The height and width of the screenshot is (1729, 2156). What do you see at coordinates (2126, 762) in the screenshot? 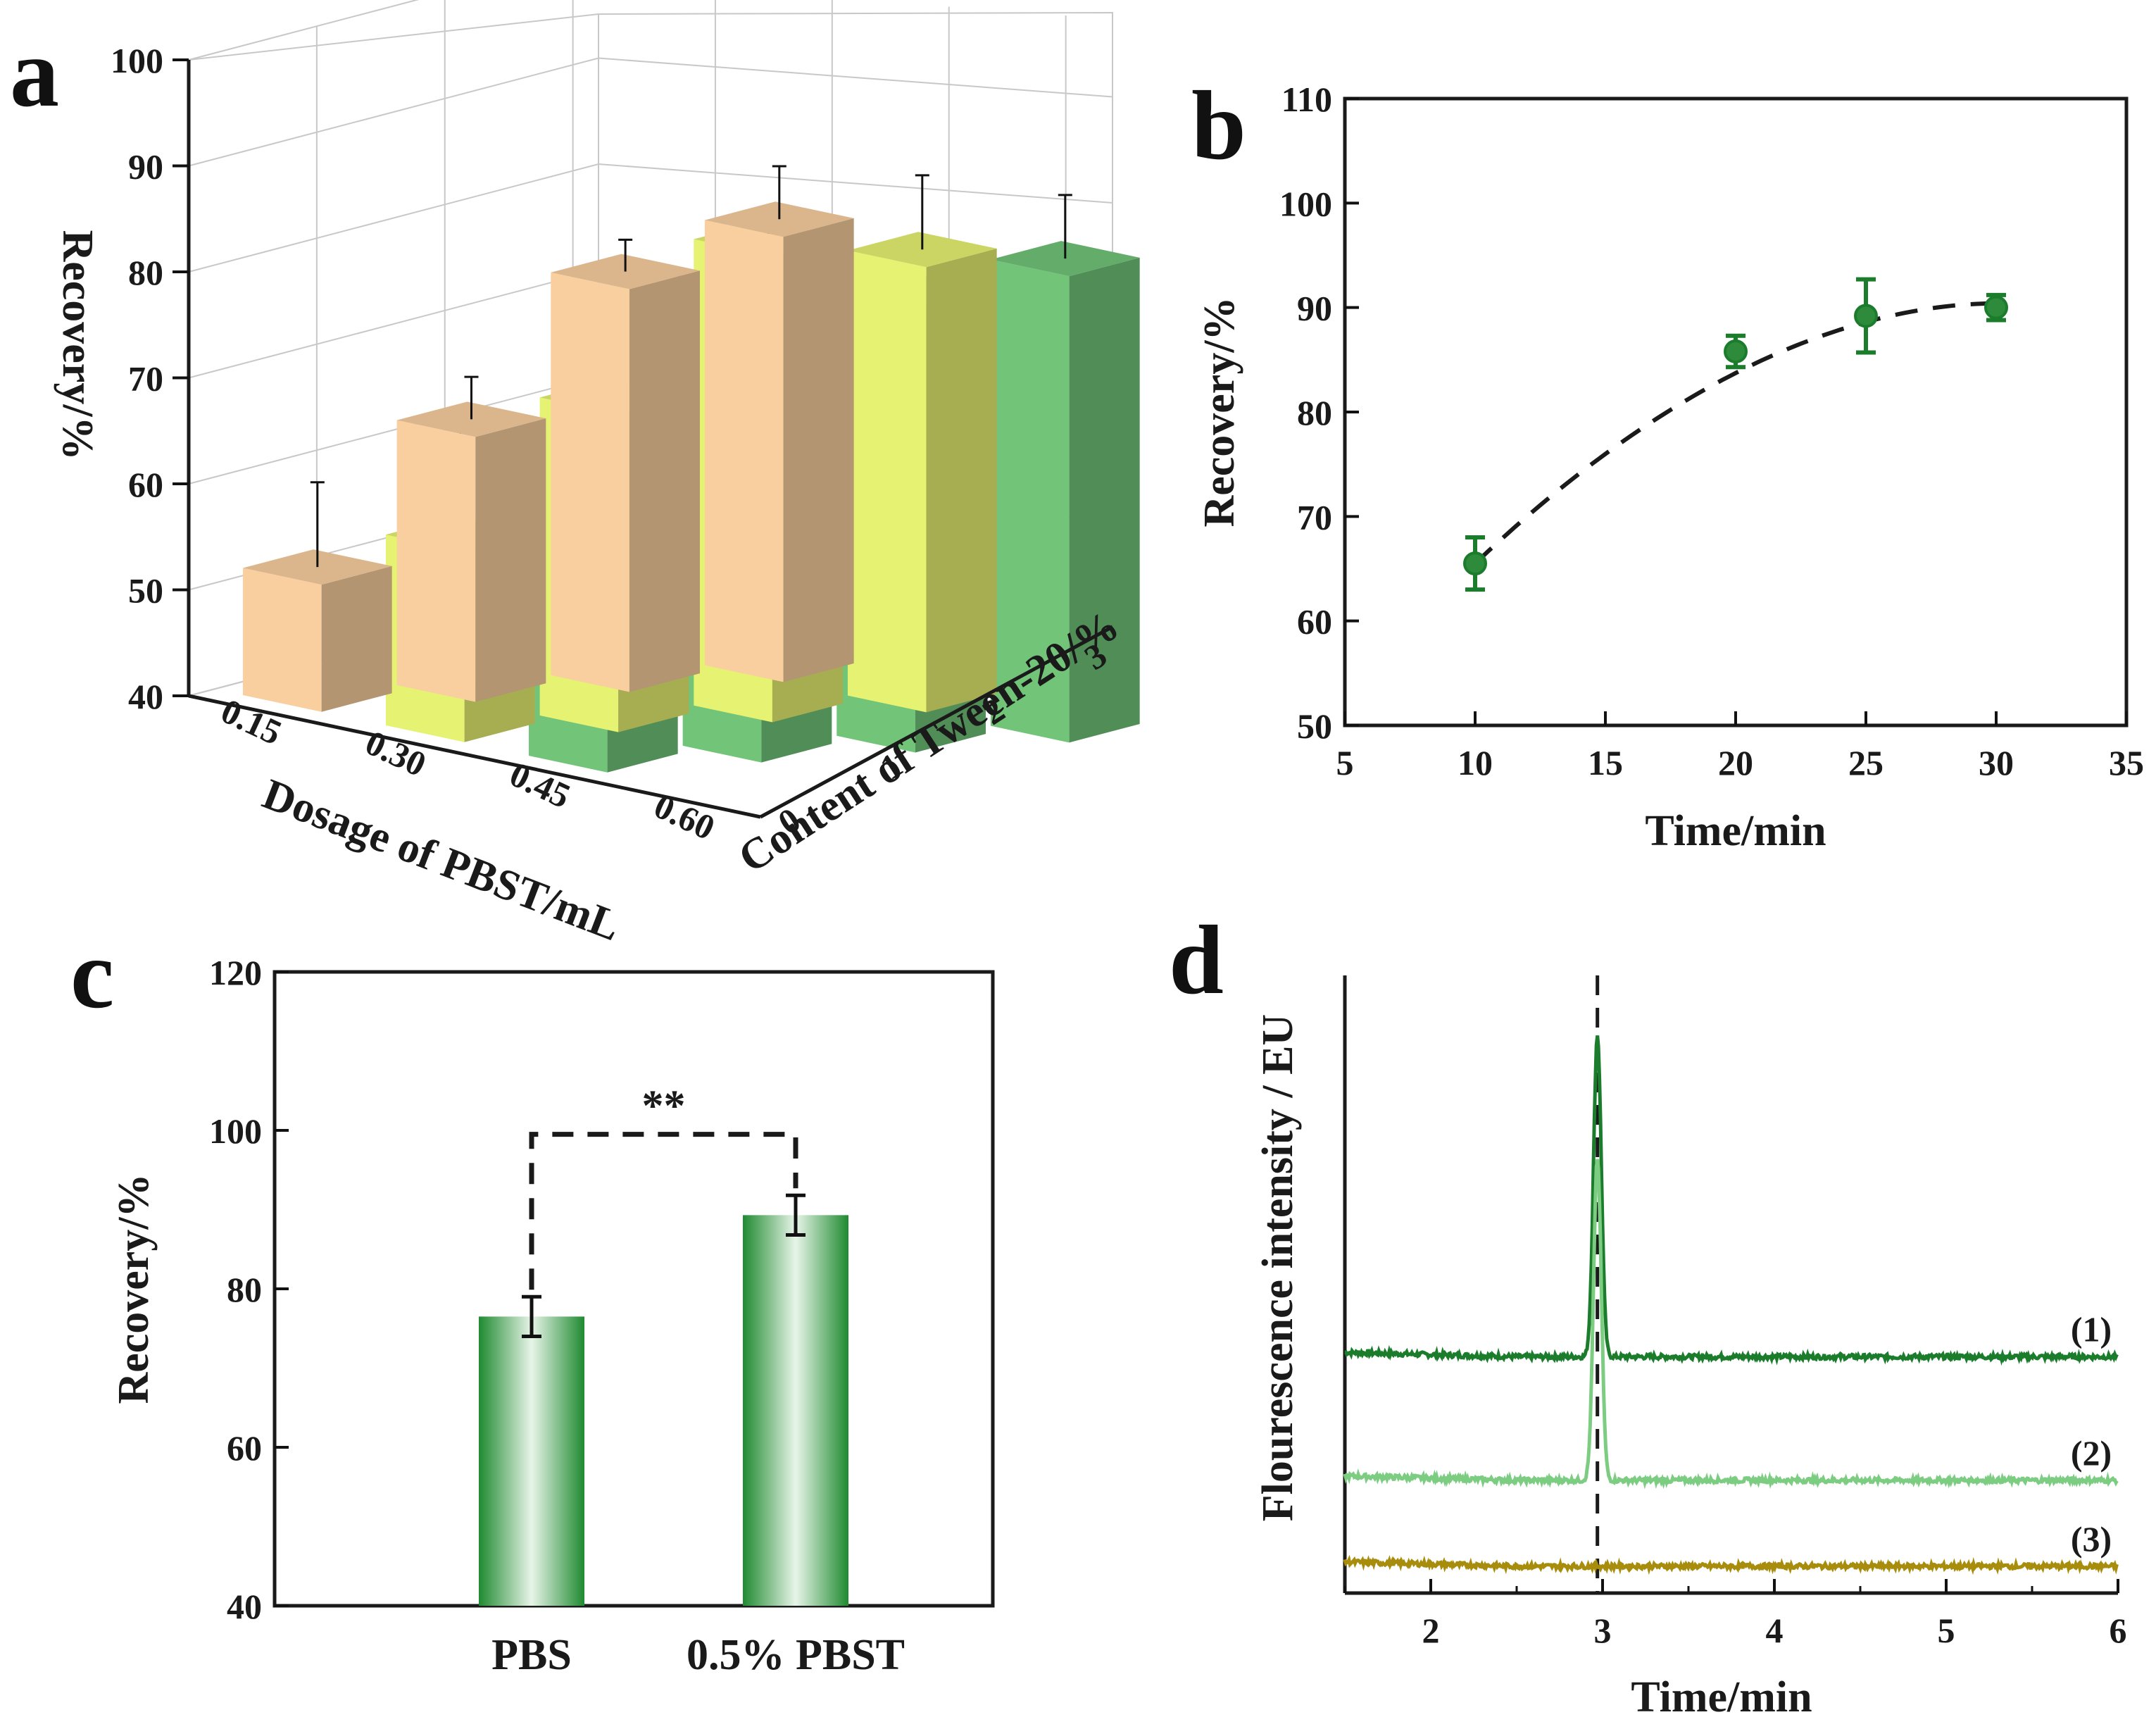
I see `chart-b-xtick-label: 35` at bounding box center [2126, 762].